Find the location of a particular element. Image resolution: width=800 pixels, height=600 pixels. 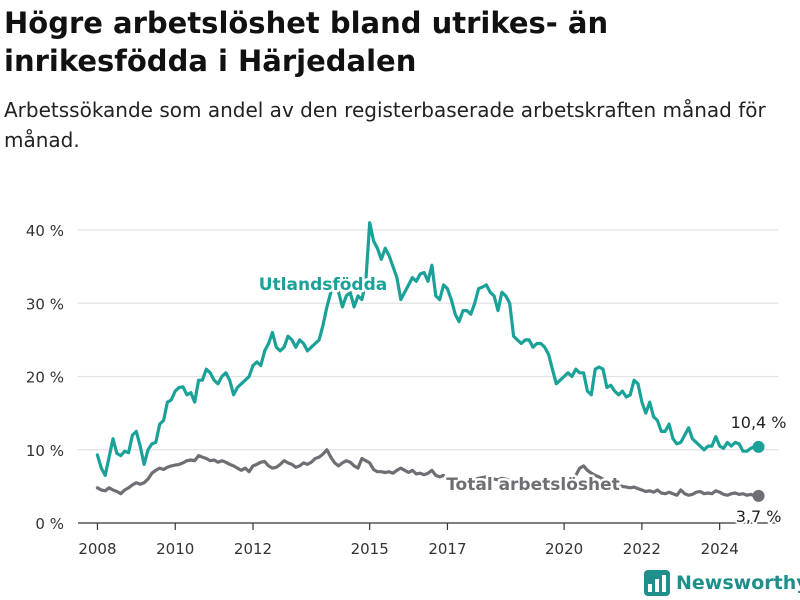

x-tick-label: 2010 is located at coordinates (175, 549).